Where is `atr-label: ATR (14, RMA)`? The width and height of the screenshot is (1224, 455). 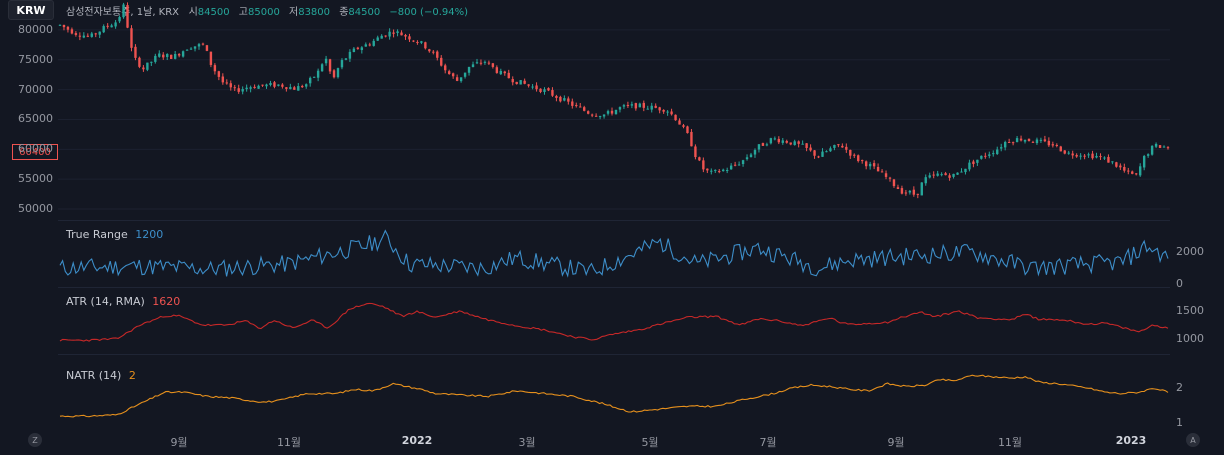
atr-label: ATR (14, RMA) is located at coordinates (105, 301).